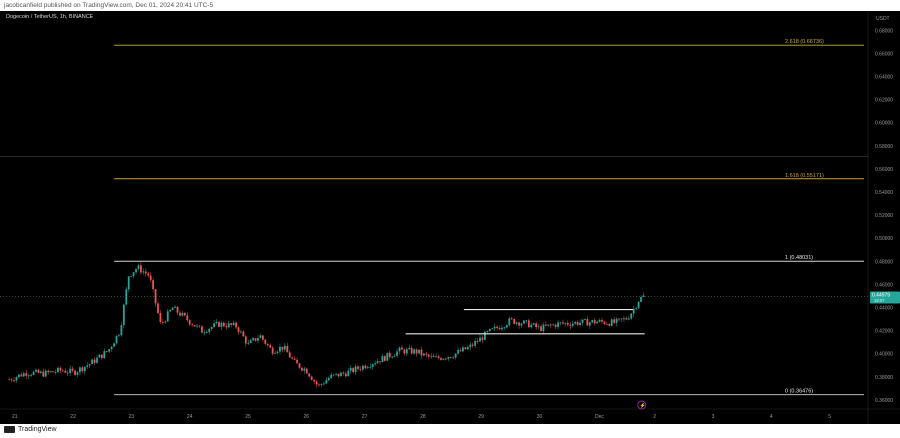  Describe the element at coordinates (884, 77) in the screenshot. I see `y-tick-label: 0.64000` at that location.